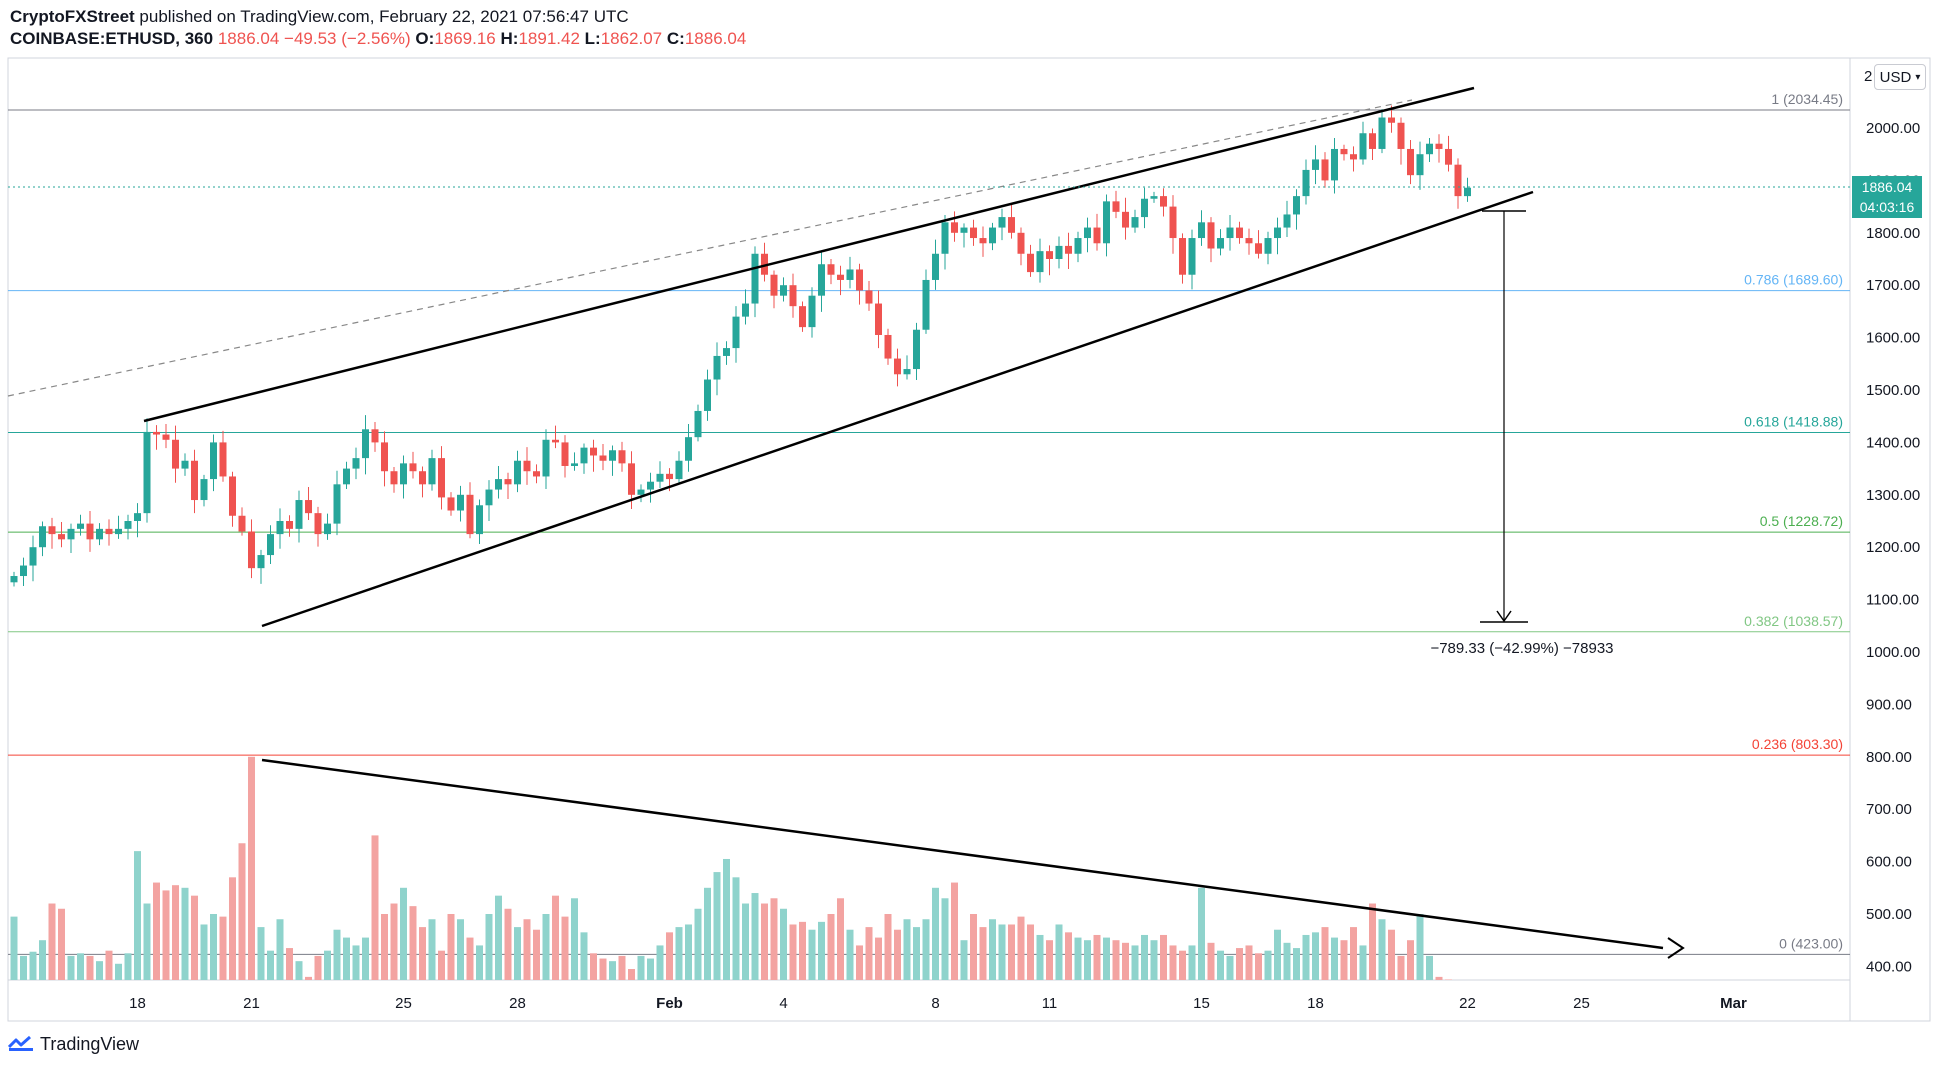  What do you see at coordinates (72, 16) in the screenshot?
I see `publisher-name: CryptoFXStreet` at bounding box center [72, 16].